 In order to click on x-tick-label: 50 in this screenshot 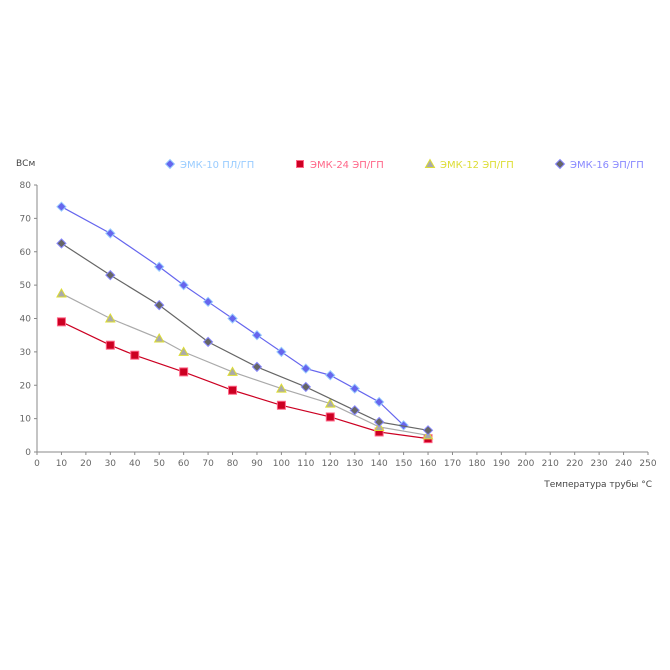, I will do `click(159, 464)`.